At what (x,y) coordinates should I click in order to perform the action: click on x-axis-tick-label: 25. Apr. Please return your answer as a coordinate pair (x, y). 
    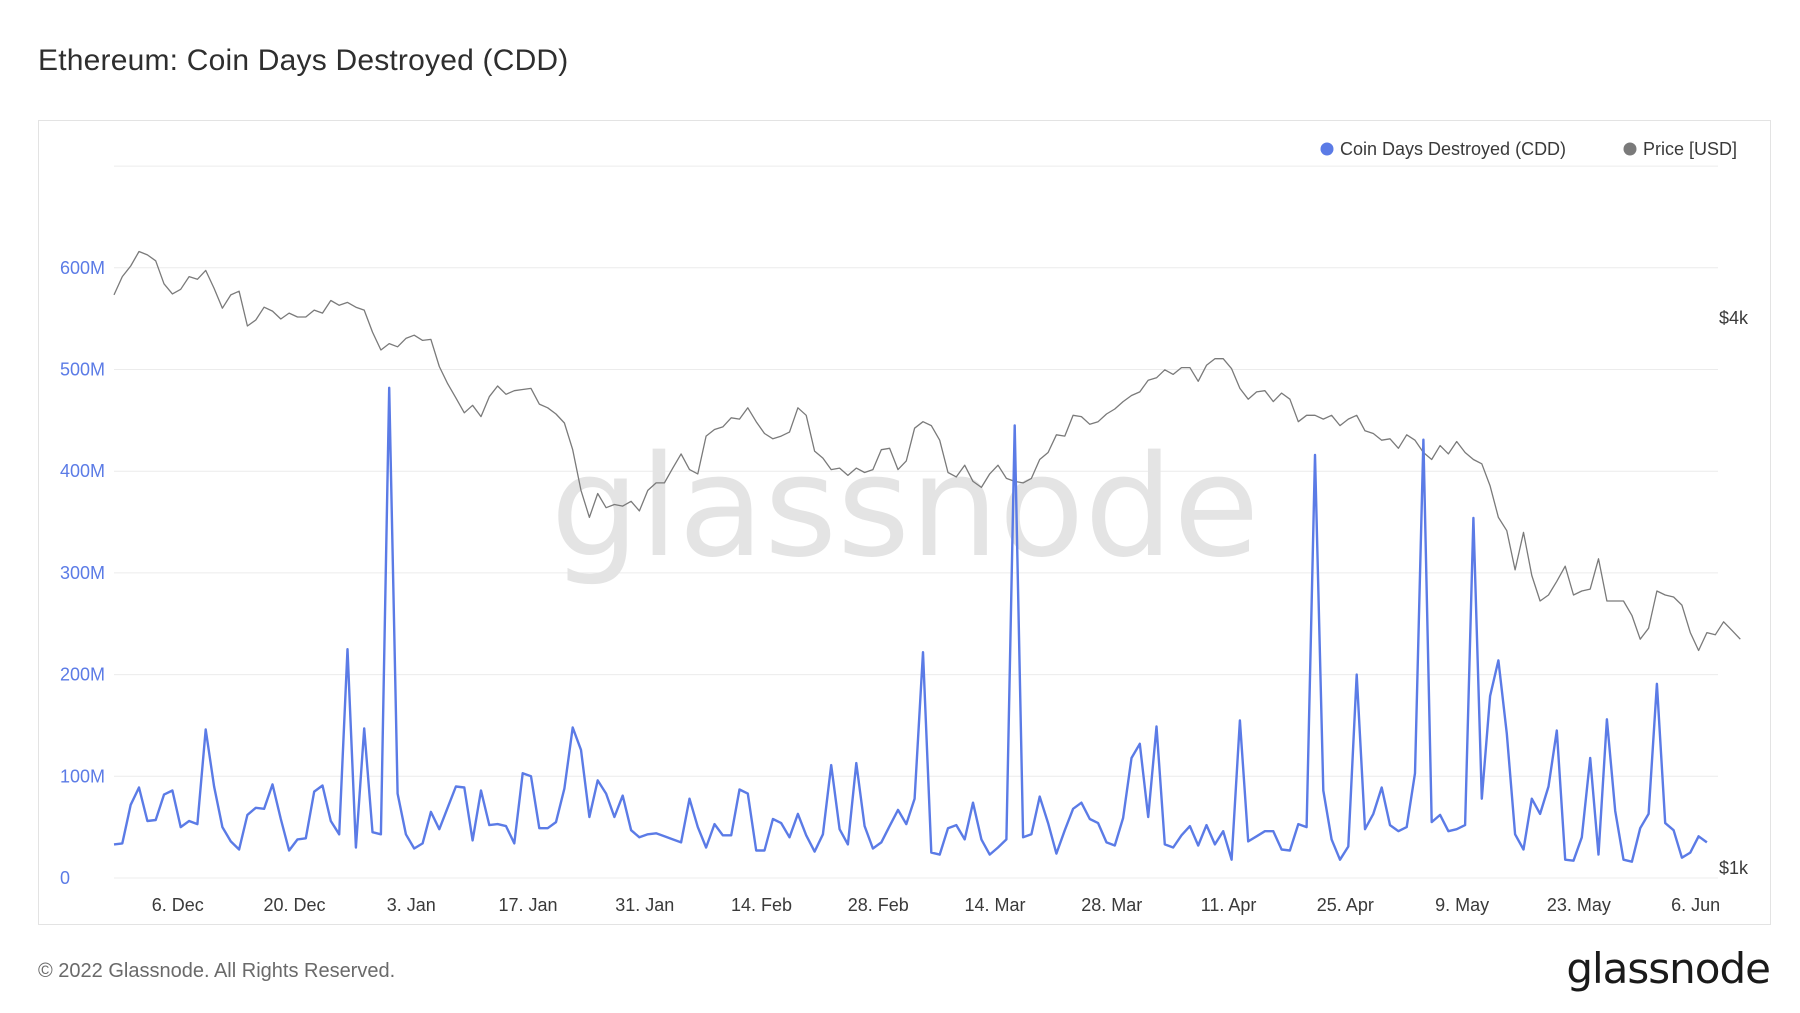
    Looking at the image, I should click on (1345, 905).